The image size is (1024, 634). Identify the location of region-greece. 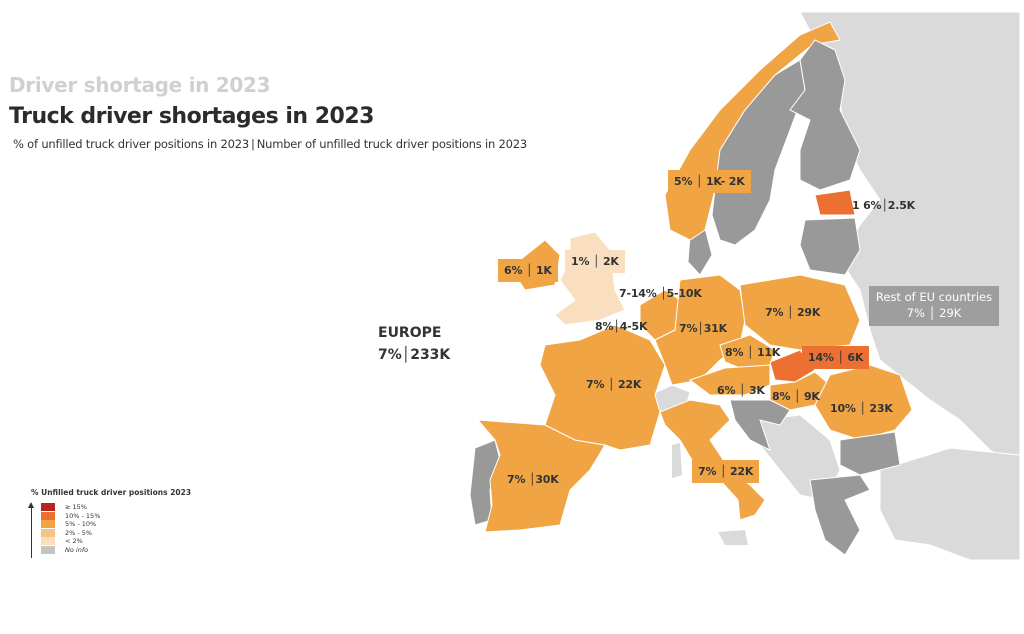
(840, 515).